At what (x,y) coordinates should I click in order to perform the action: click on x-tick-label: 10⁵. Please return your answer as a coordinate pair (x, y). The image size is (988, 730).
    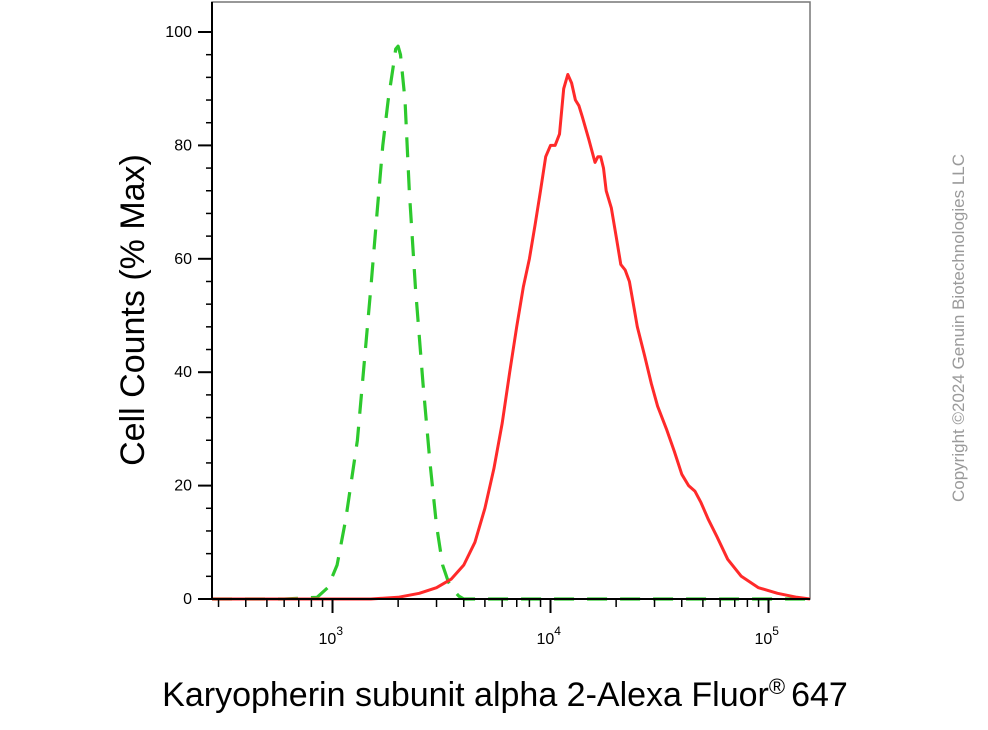
    Looking at the image, I should click on (767, 636).